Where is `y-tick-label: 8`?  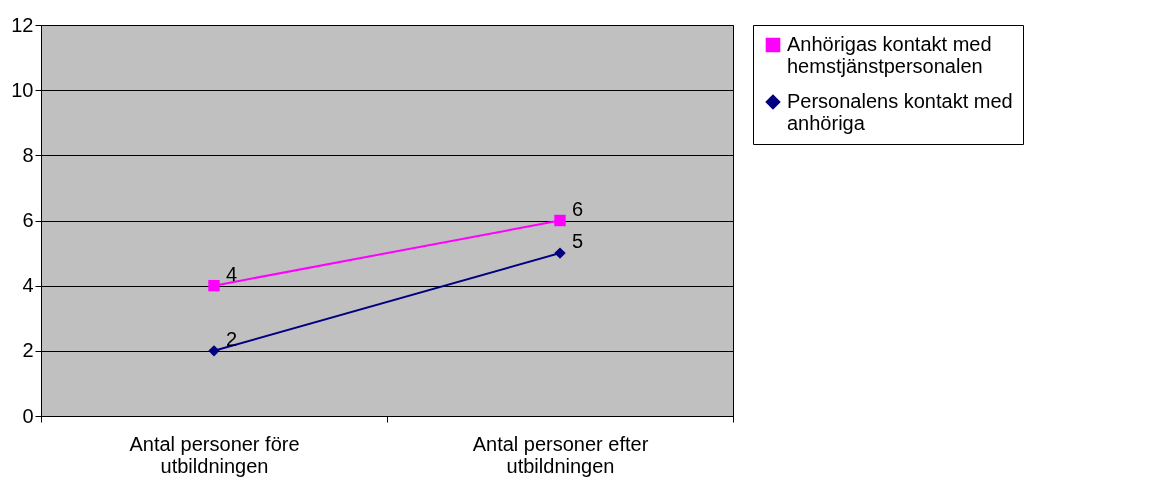
y-tick-label: 8 is located at coordinates (28, 154).